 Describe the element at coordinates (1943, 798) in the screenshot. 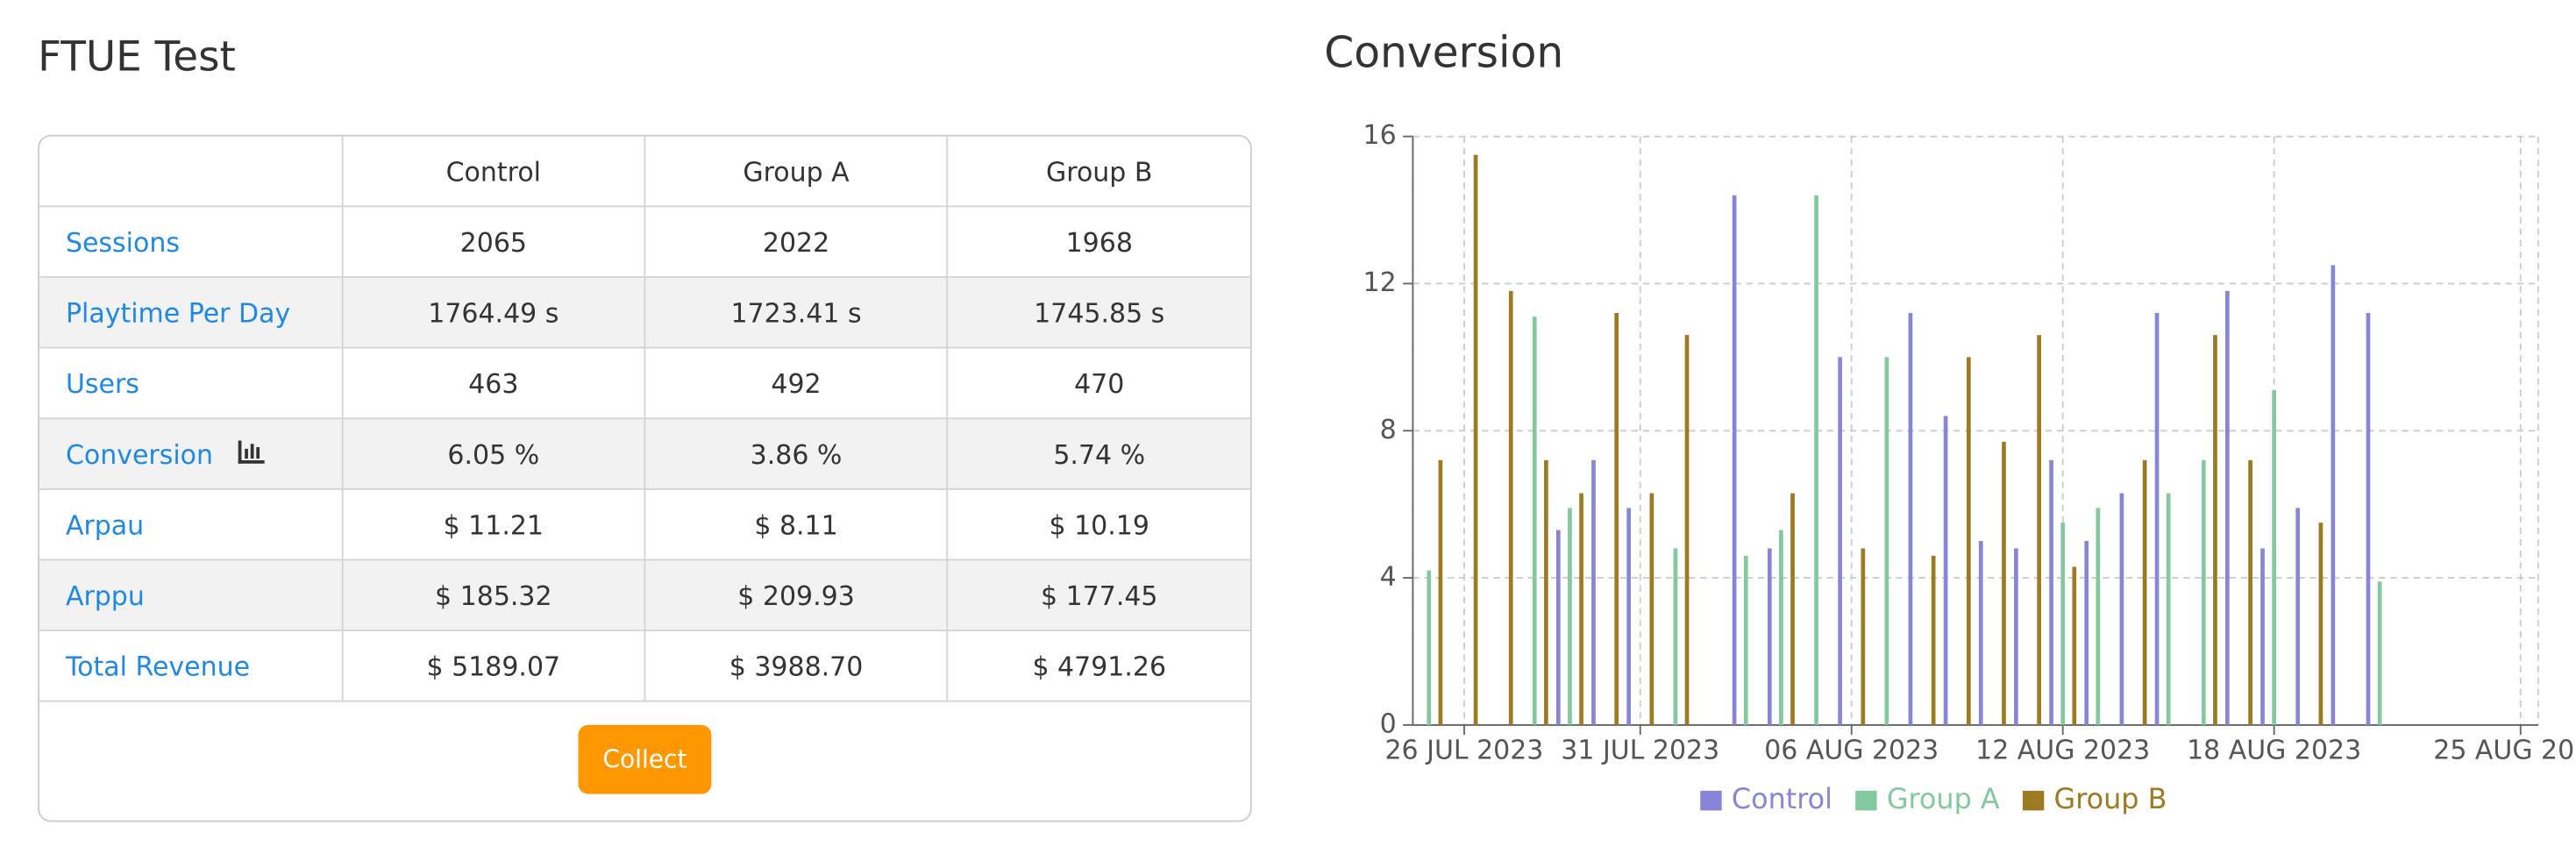

I see `legend-label: Group A` at that location.